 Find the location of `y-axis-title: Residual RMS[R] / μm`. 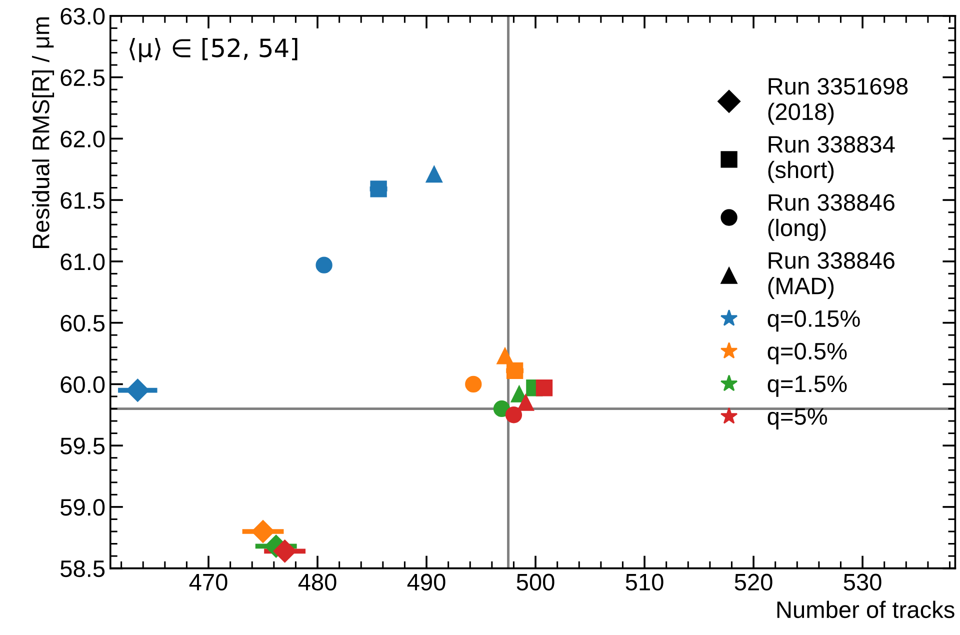

y-axis-title: Residual RMS[R] / μm is located at coordinates (43, 132).